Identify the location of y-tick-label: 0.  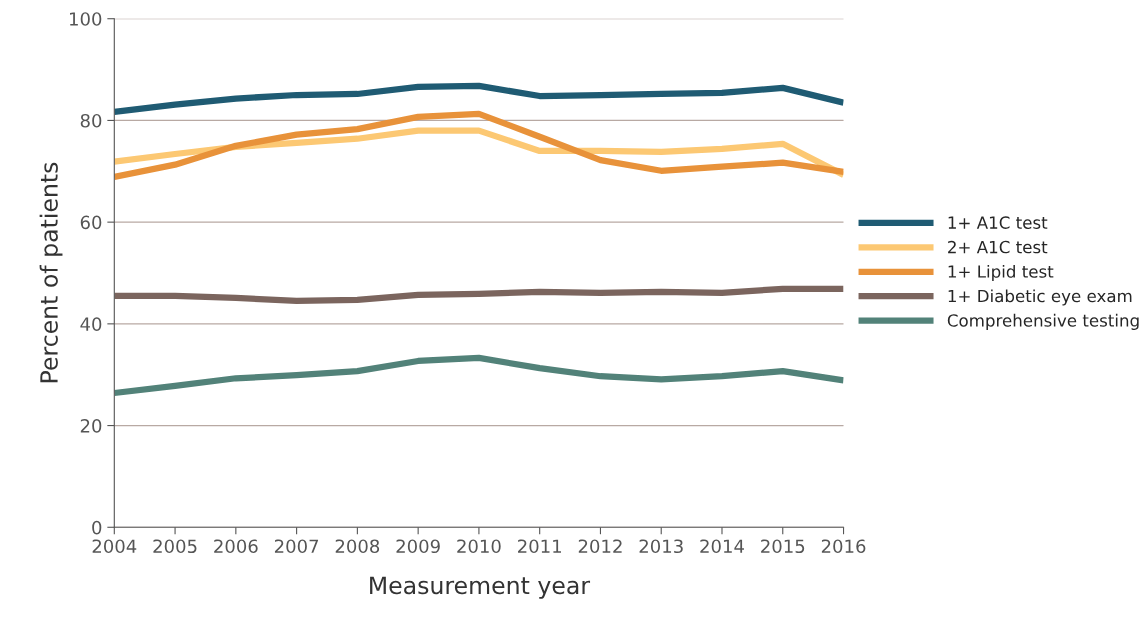
(97, 527).